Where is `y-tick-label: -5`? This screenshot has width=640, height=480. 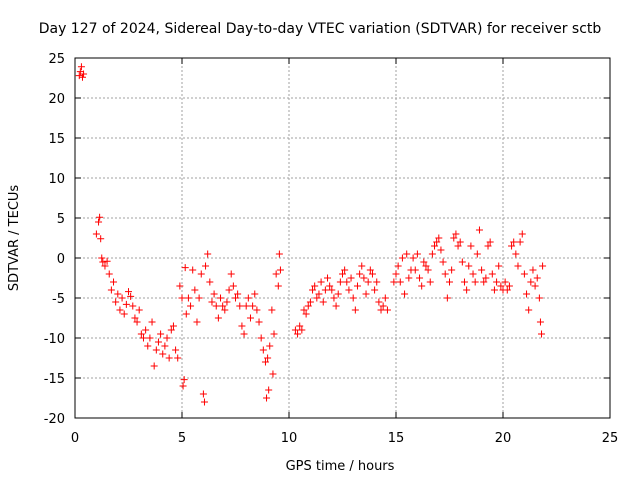
y-tick-label: -5 is located at coordinates (58, 299).